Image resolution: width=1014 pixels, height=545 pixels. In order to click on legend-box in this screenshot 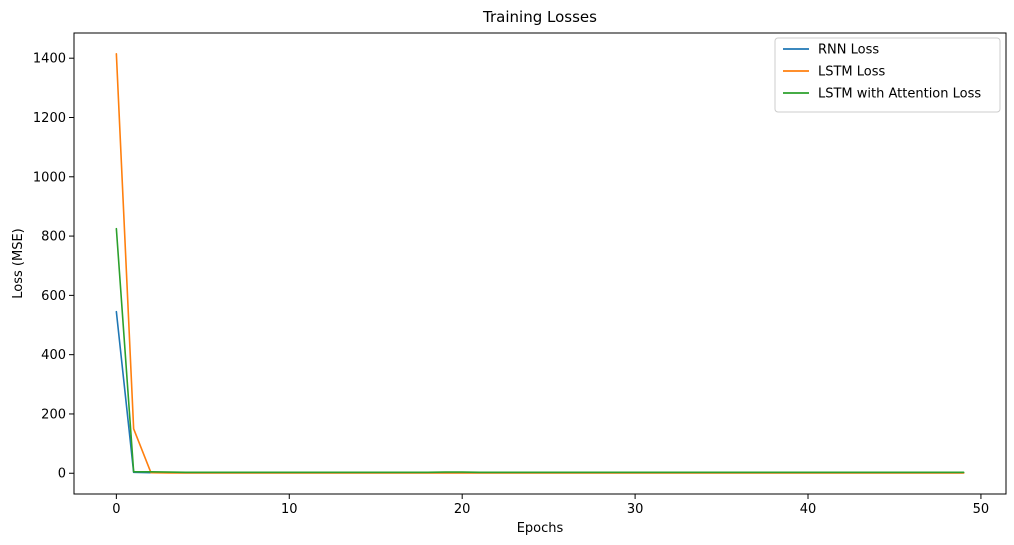, I will do `click(887, 75)`.